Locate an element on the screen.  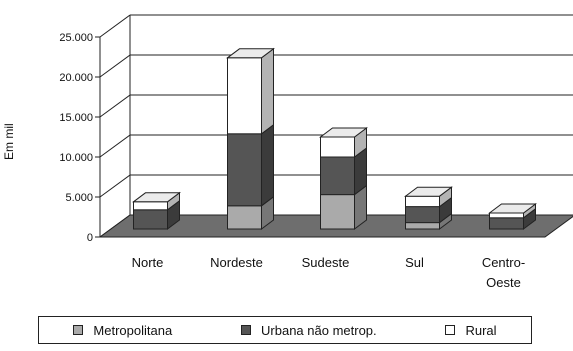
legend-item-metropolitana: Metropolitana is located at coordinates (122, 330).